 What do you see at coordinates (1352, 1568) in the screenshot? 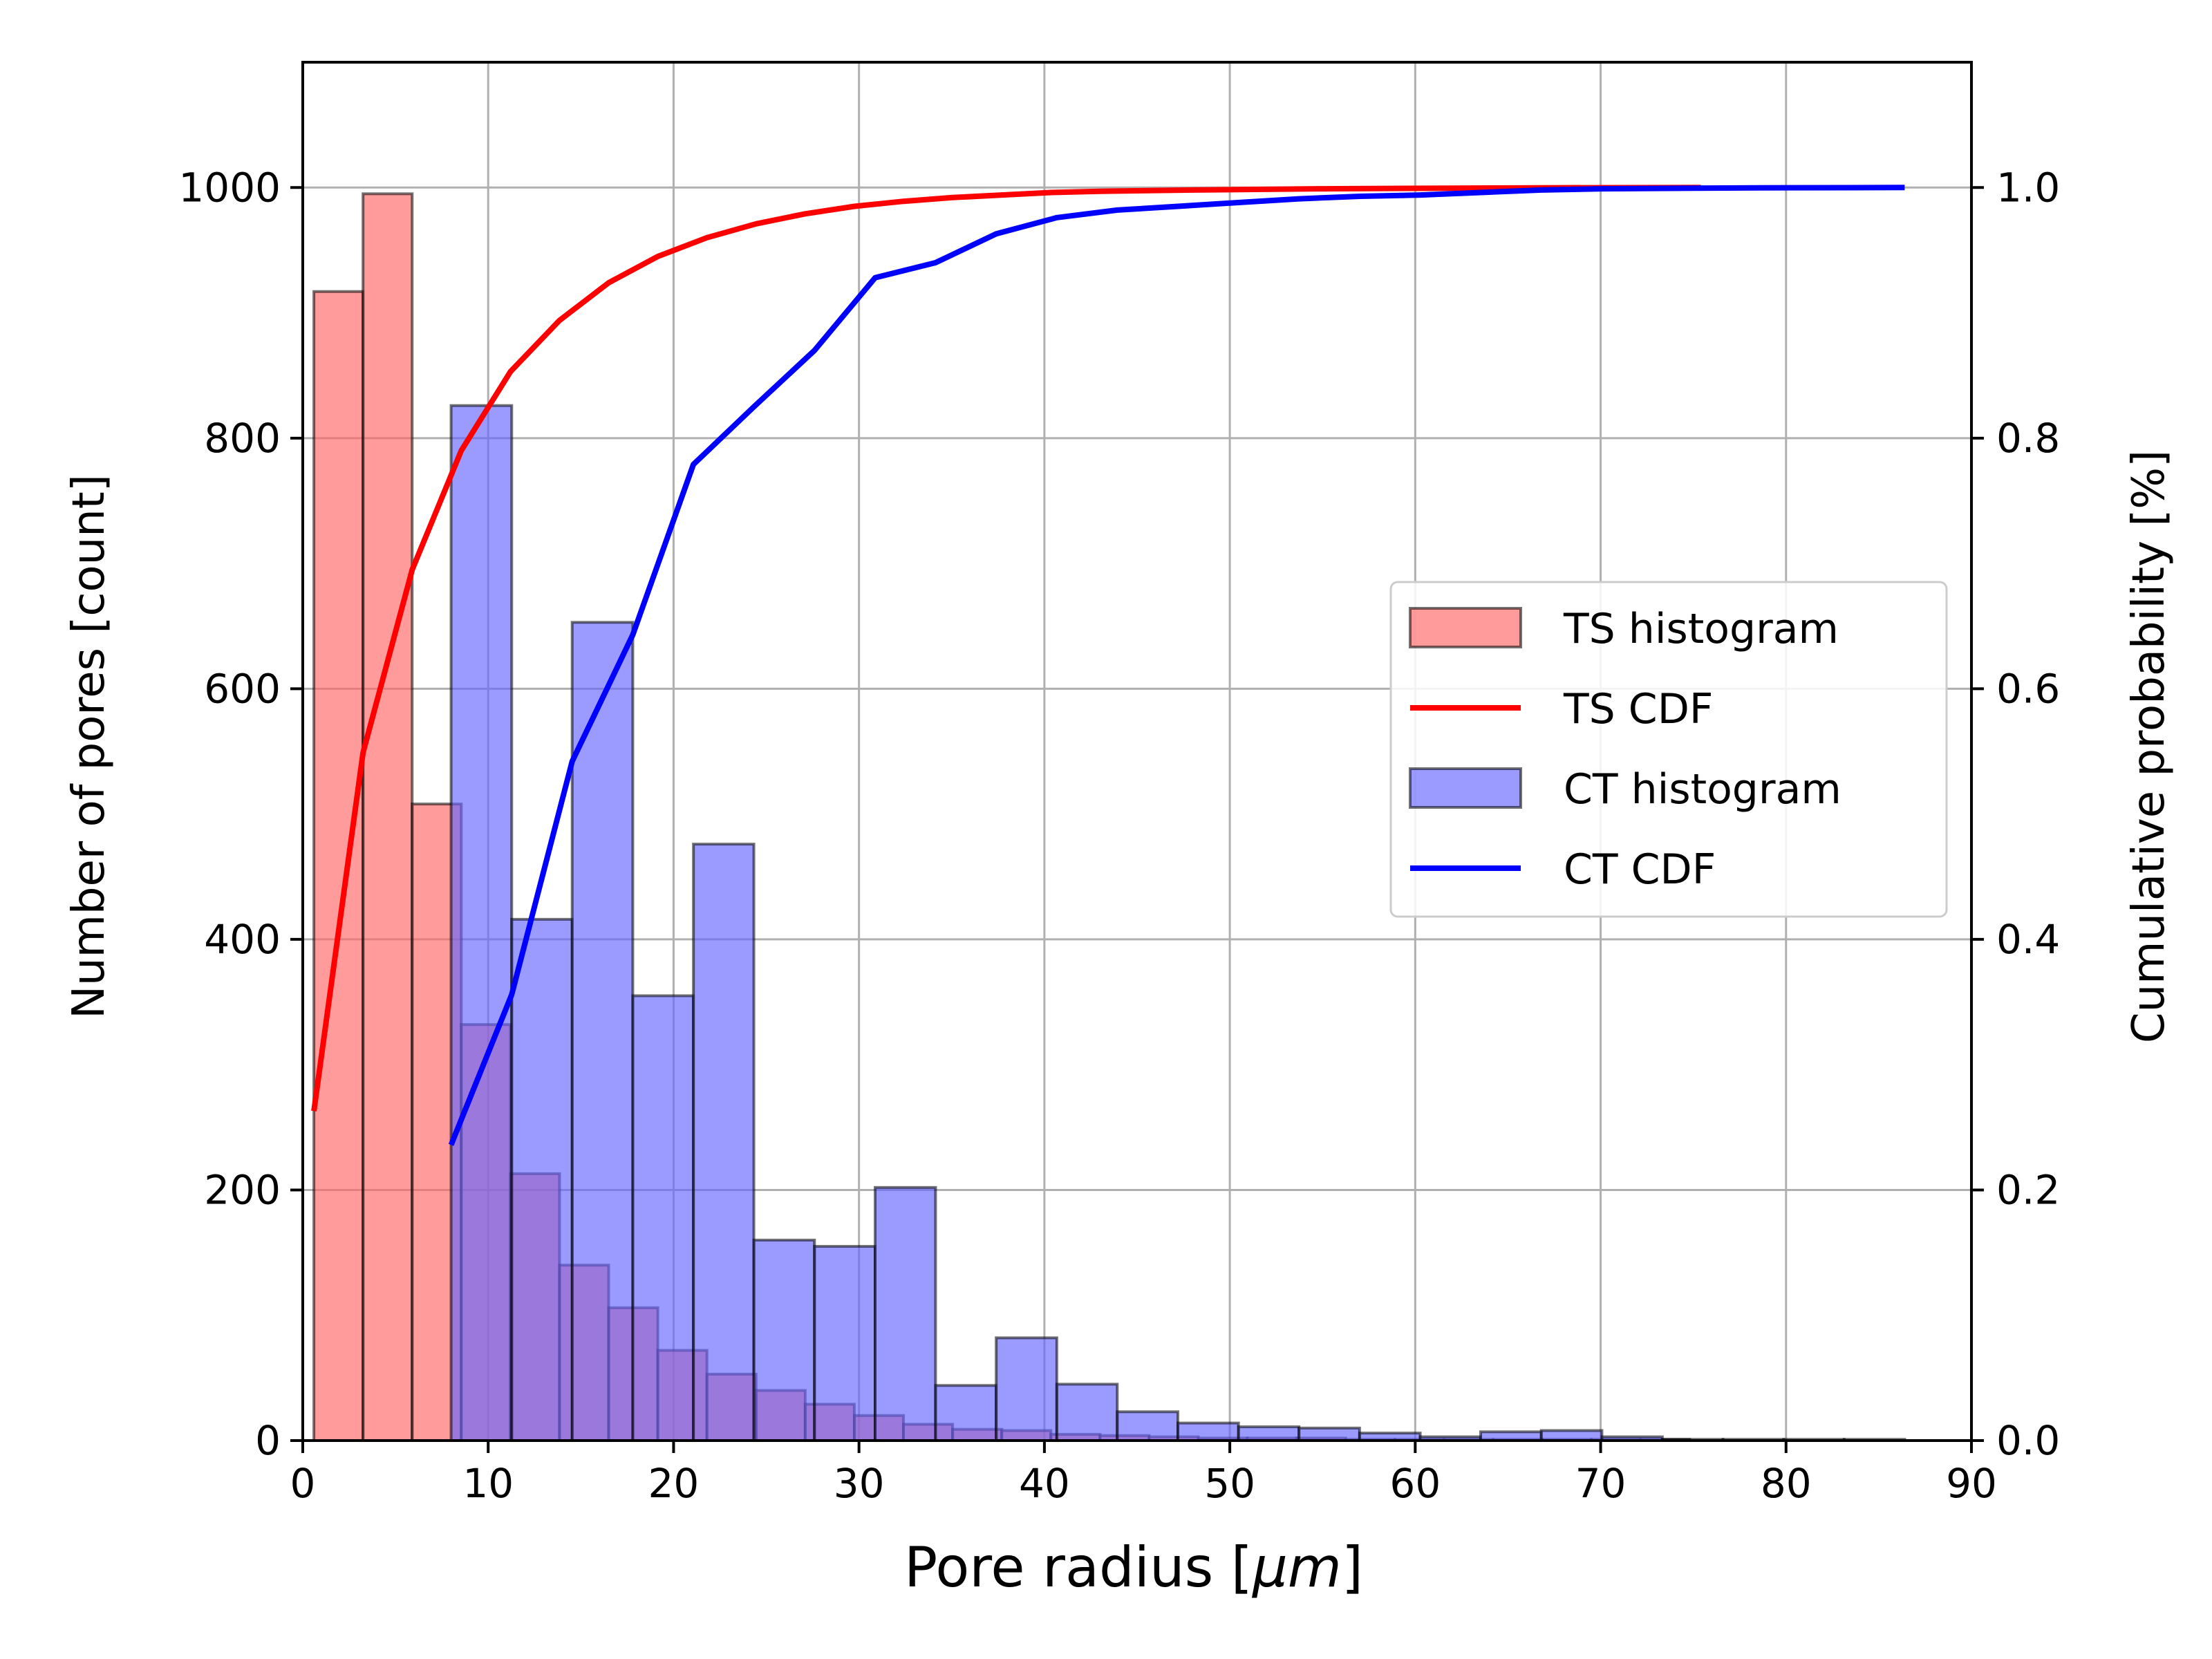
I see `x-axis-label-suffix: ]` at bounding box center [1352, 1568].